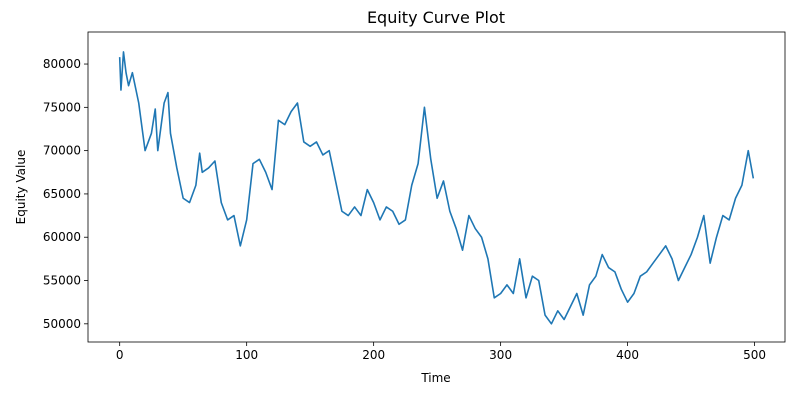 Image resolution: width=800 pixels, height=400 pixels. Describe the element at coordinates (627, 355) in the screenshot. I see `x-tick-label: 400` at that location.